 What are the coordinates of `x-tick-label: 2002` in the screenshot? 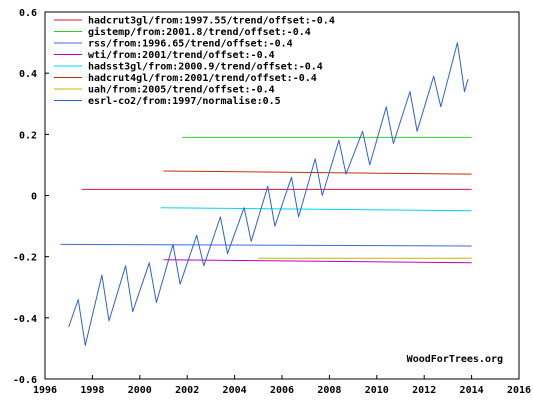 It's located at (187, 390).